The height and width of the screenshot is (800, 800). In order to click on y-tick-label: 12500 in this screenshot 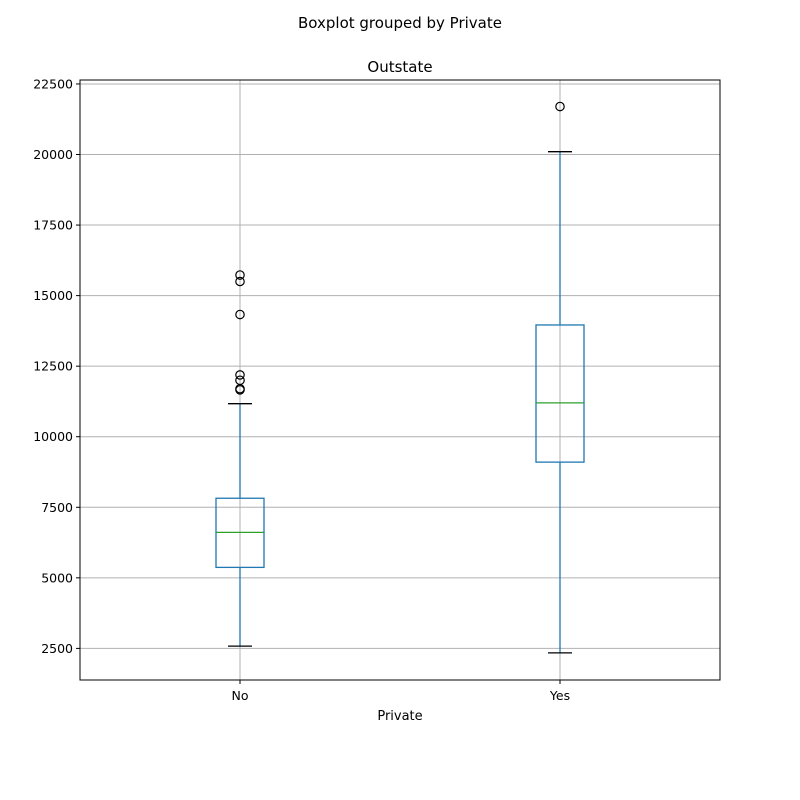, I will do `click(53, 366)`.